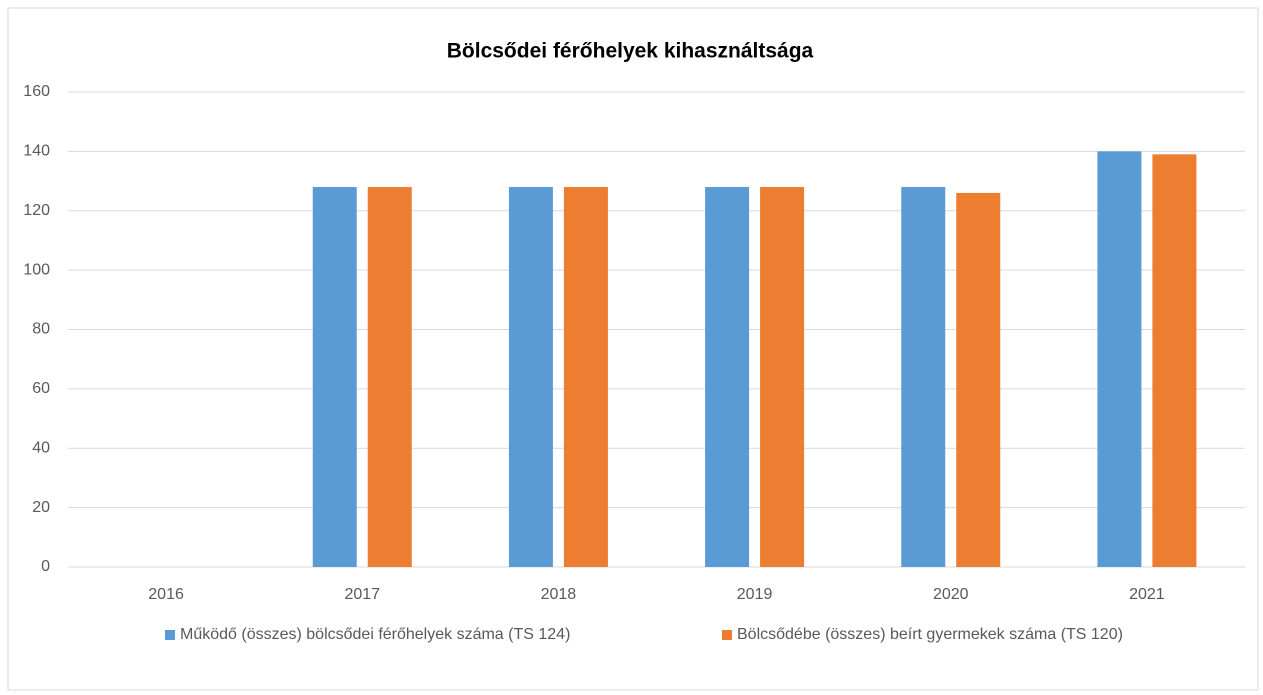 The height and width of the screenshot is (695, 1263). What do you see at coordinates (41, 388) in the screenshot?
I see `y-tick-label: 60` at bounding box center [41, 388].